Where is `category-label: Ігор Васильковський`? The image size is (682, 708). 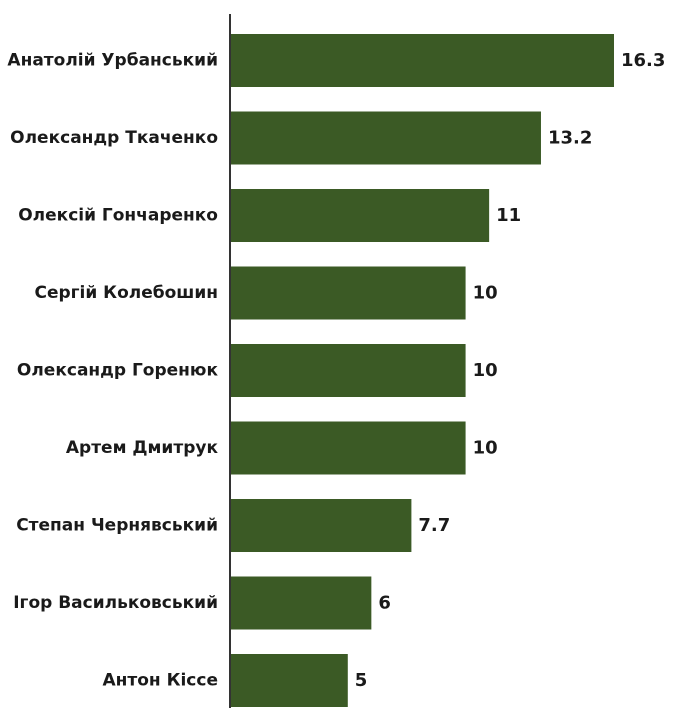
category-label: Ігор Васильковський is located at coordinates (115, 603).